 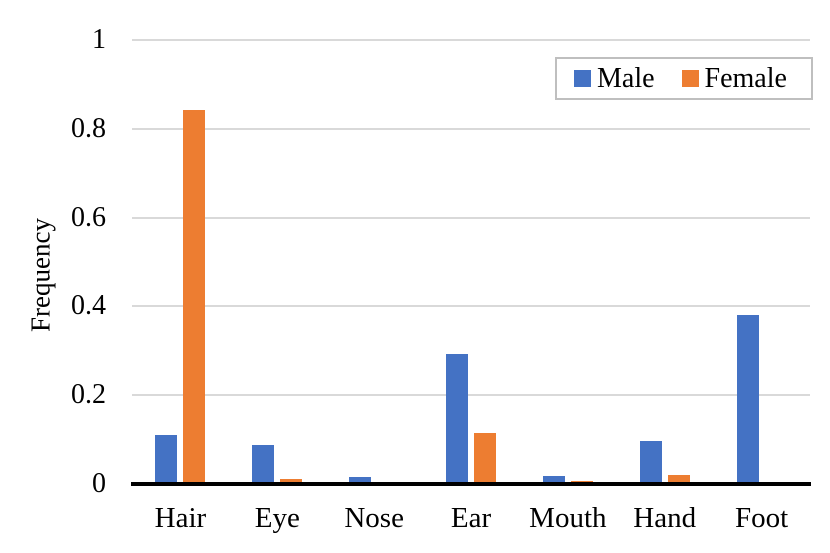 I want to click on legend: Male Female, so click(x=684, y=78).